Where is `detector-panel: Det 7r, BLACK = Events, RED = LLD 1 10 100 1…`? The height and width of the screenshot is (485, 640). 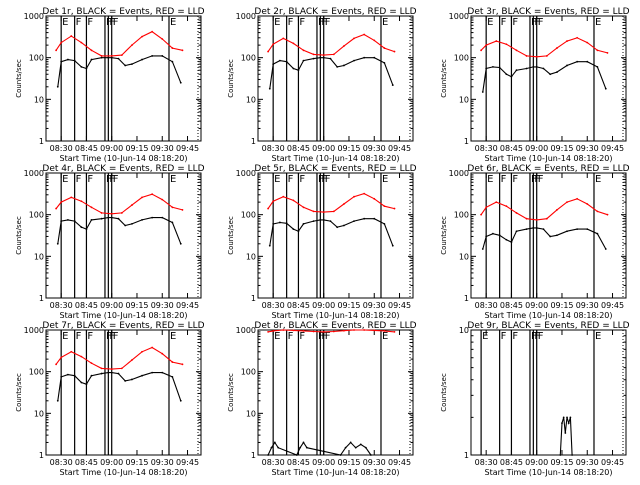 detector-panel: Det 7r, BLACK = Events, RED = LLD 1 10 100 1… is located at coordinates (110, 399).